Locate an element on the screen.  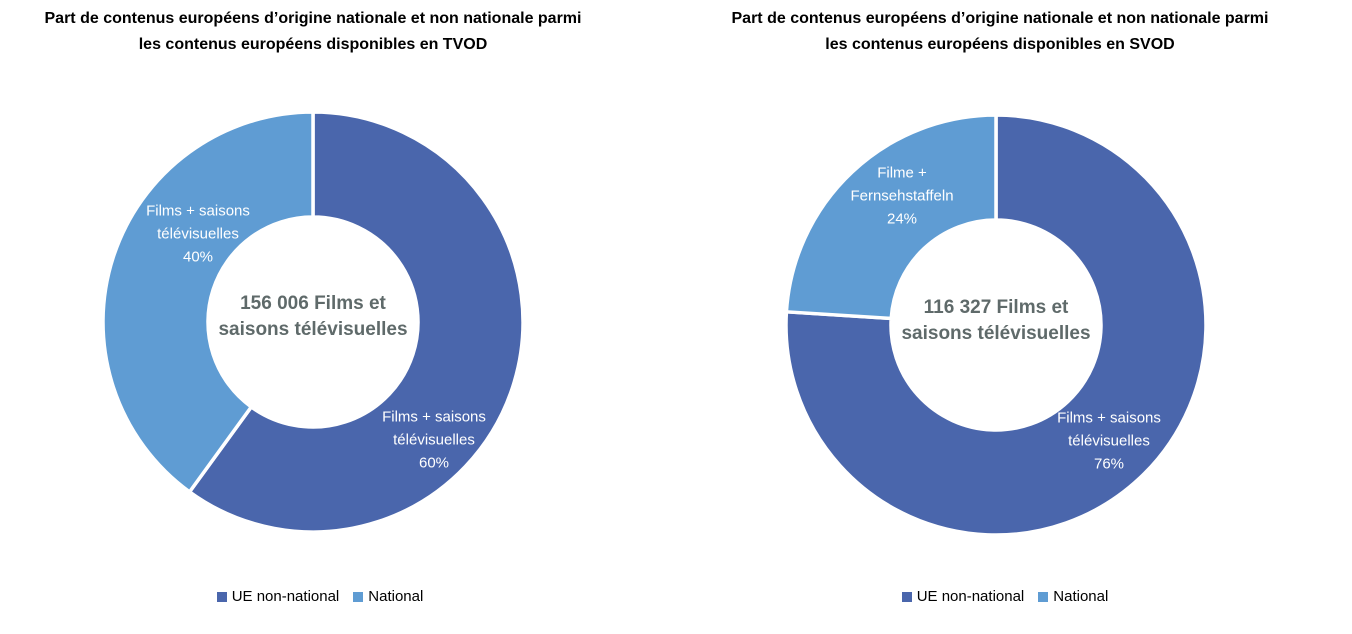
tvod-ue-non-national-slice-label: Films + saisons télévisuelles 60% is located at coordinates (434, 440).